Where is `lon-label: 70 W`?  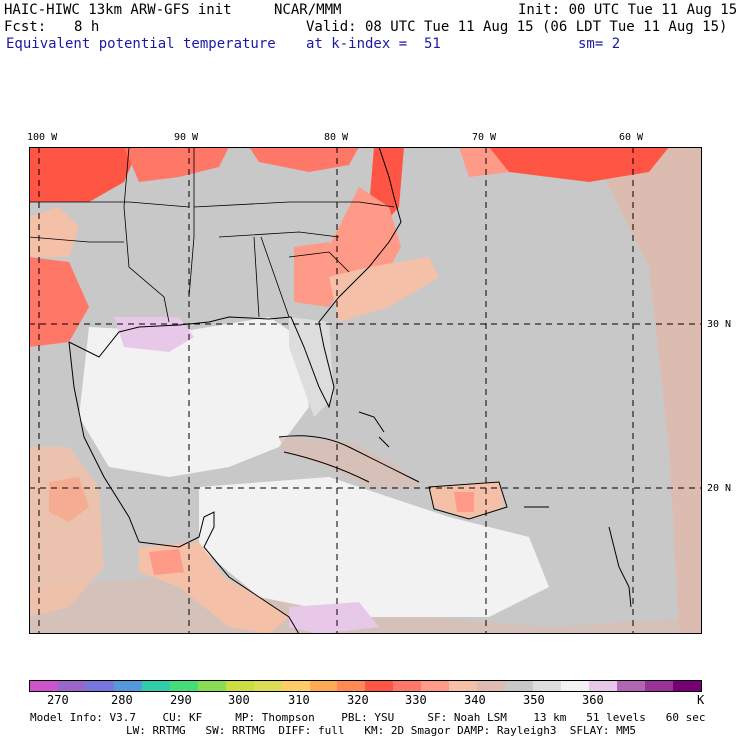 lon-label: 70 W is located at coordinates (484, 137).